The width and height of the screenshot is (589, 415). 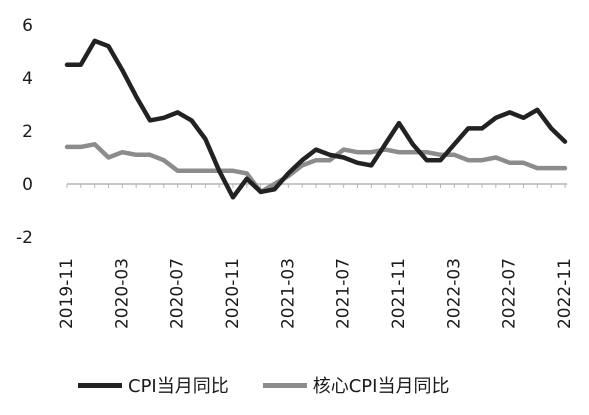 I want to click on x-tick-label: 2021-07, so click(x=344, y=293).